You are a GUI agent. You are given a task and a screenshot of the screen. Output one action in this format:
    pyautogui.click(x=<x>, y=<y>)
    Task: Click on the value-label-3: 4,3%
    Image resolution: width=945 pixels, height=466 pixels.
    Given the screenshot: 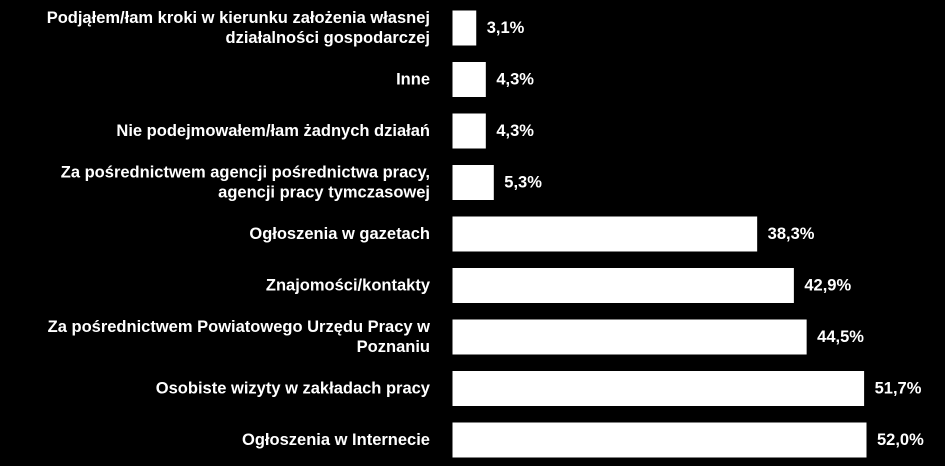 What is the action you would take?
    pyautogui.click(x=515, y=131)
    